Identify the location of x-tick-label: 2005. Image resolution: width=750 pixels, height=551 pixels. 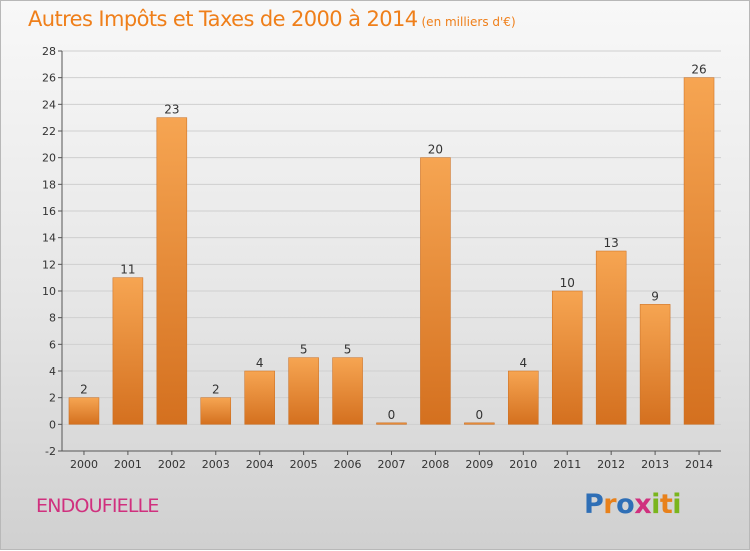
(304, 464).